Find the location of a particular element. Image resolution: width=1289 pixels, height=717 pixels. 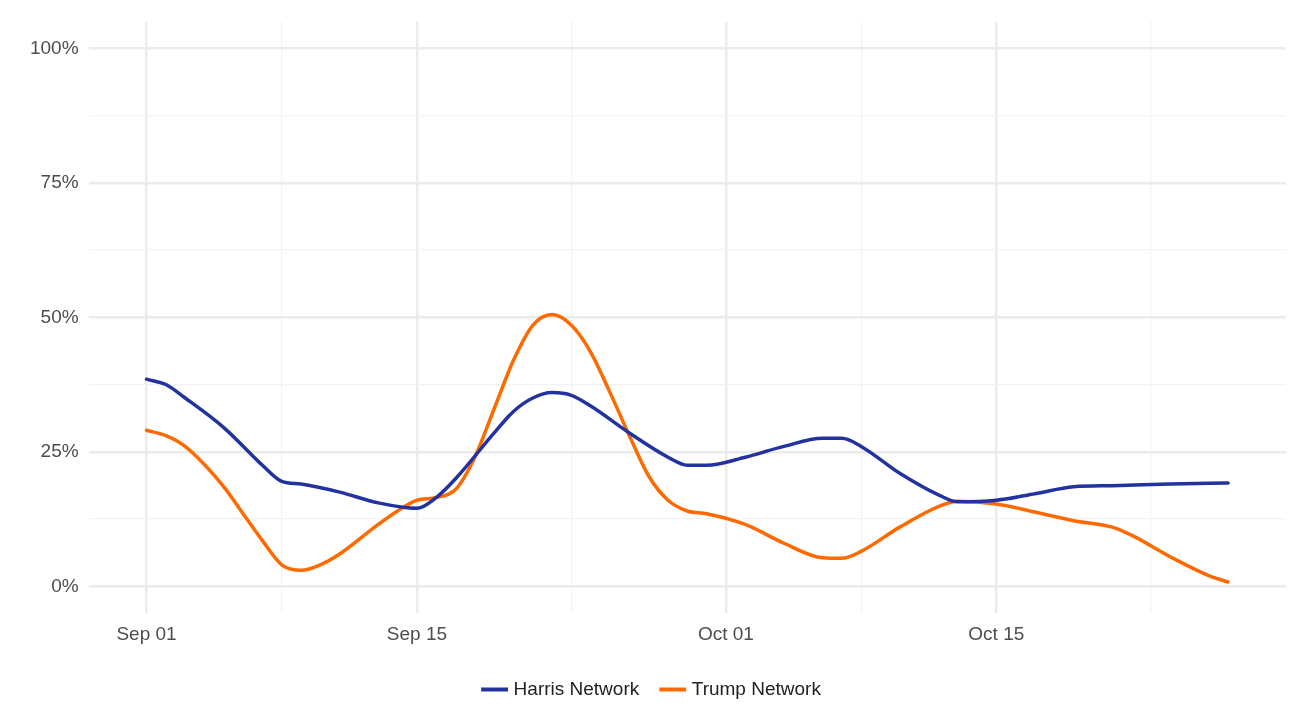

x-tick-label: Oct 01 is located at coordinates (725, 633).